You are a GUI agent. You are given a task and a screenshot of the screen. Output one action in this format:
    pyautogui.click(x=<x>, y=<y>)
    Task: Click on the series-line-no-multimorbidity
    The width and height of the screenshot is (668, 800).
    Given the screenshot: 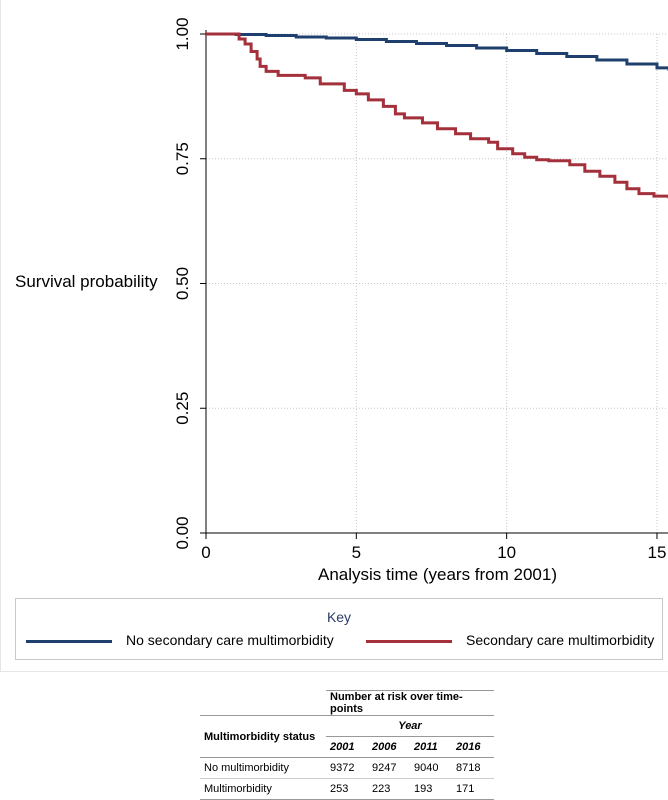 What is the action you would take?
    pyautogui.click(x=437, y=51)
    